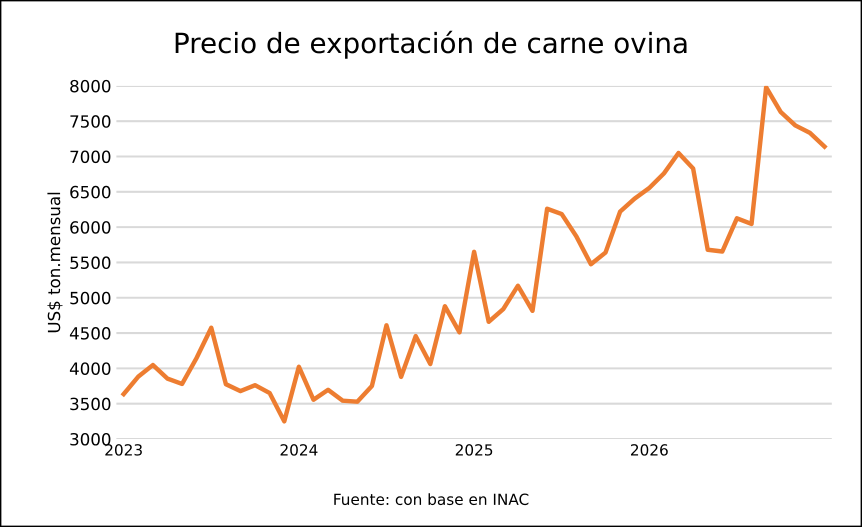  I want to click on y-tick-label: 4000, so click(90, 368).